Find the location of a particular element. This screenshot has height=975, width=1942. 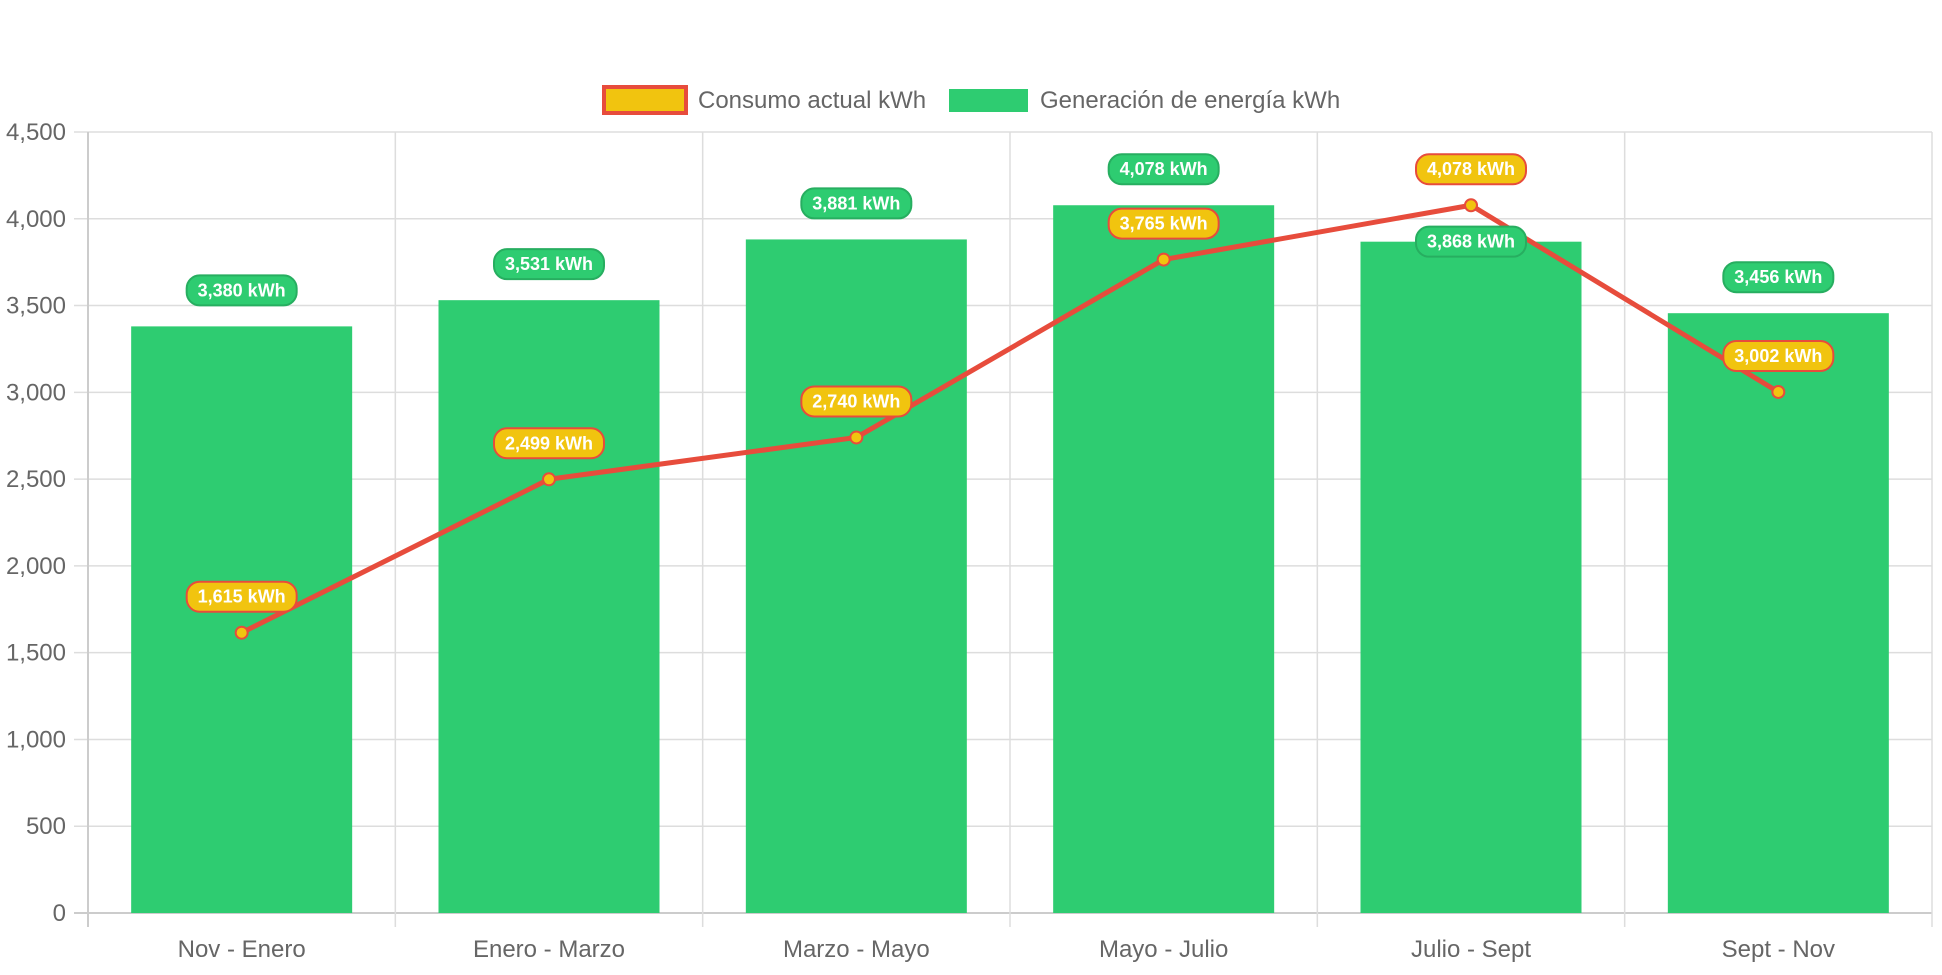

y-tick-label: 500 is located at coordinates (46, 826).